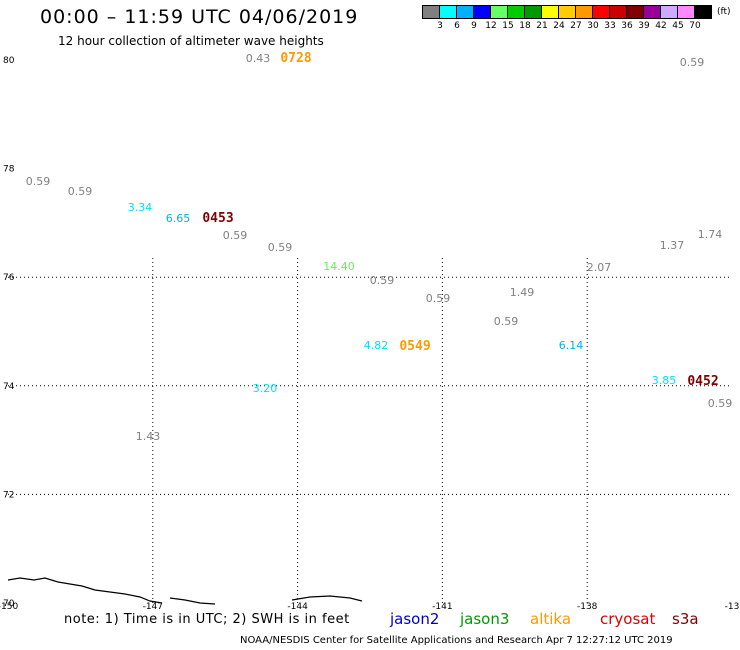  What do you see at coordinates (415, 619) in the screenshot?
I see `mission-jason2: jason2` at bounding box center [415, 619].